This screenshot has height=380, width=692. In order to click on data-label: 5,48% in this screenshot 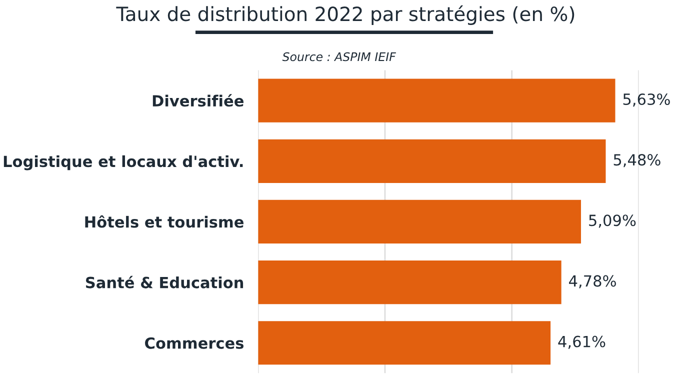, I will do `click(637, 161)`.